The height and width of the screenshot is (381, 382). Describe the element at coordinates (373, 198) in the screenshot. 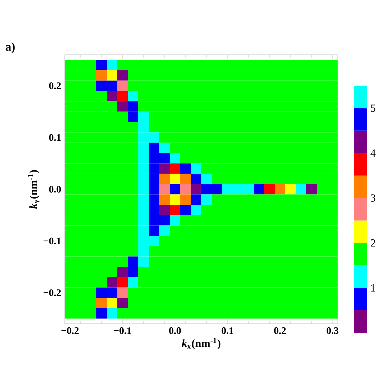

I see `color-bar-label: 3` at that location.